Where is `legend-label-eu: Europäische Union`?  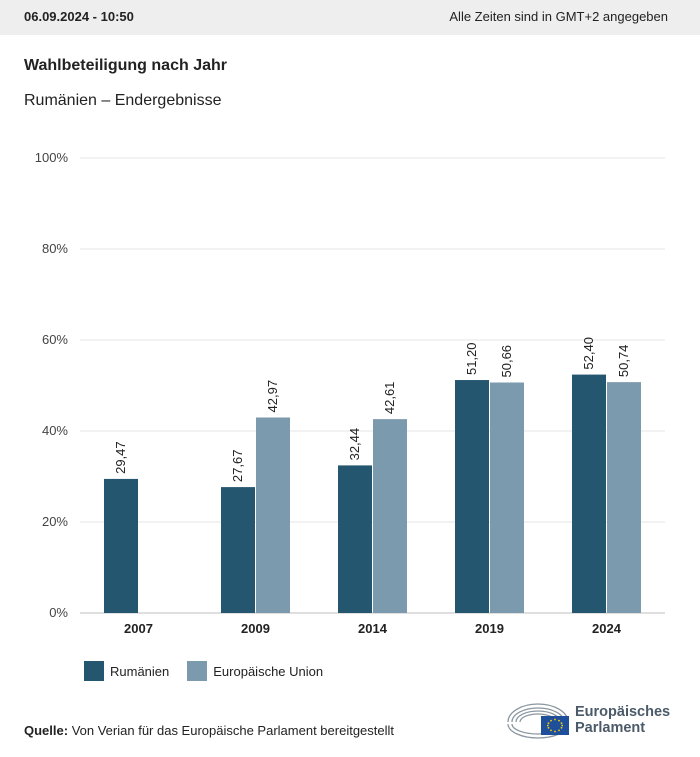
legend-label-eu: Europäische Union is located at coordinates (268, 671).